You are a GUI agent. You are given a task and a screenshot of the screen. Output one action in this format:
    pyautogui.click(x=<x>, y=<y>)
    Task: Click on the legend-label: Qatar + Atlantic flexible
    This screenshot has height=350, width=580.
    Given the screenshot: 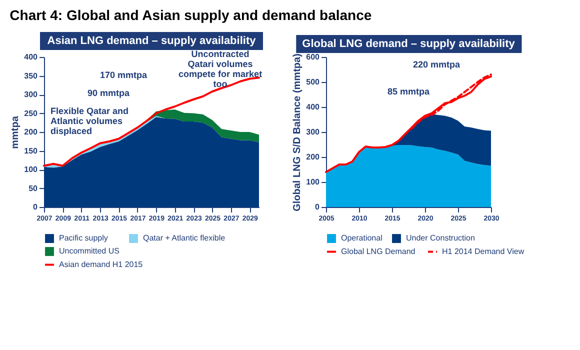 What is the action you would take?
    pyautogui.click(x=184, y=238)
    